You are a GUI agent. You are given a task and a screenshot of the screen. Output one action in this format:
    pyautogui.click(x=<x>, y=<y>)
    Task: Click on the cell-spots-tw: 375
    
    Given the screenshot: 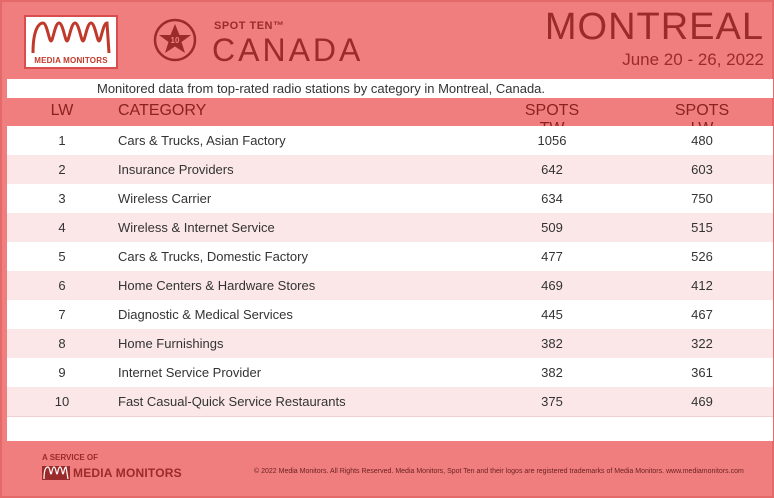 What is the action you would take?
    pyautogui.click(x=552, y=401)
    